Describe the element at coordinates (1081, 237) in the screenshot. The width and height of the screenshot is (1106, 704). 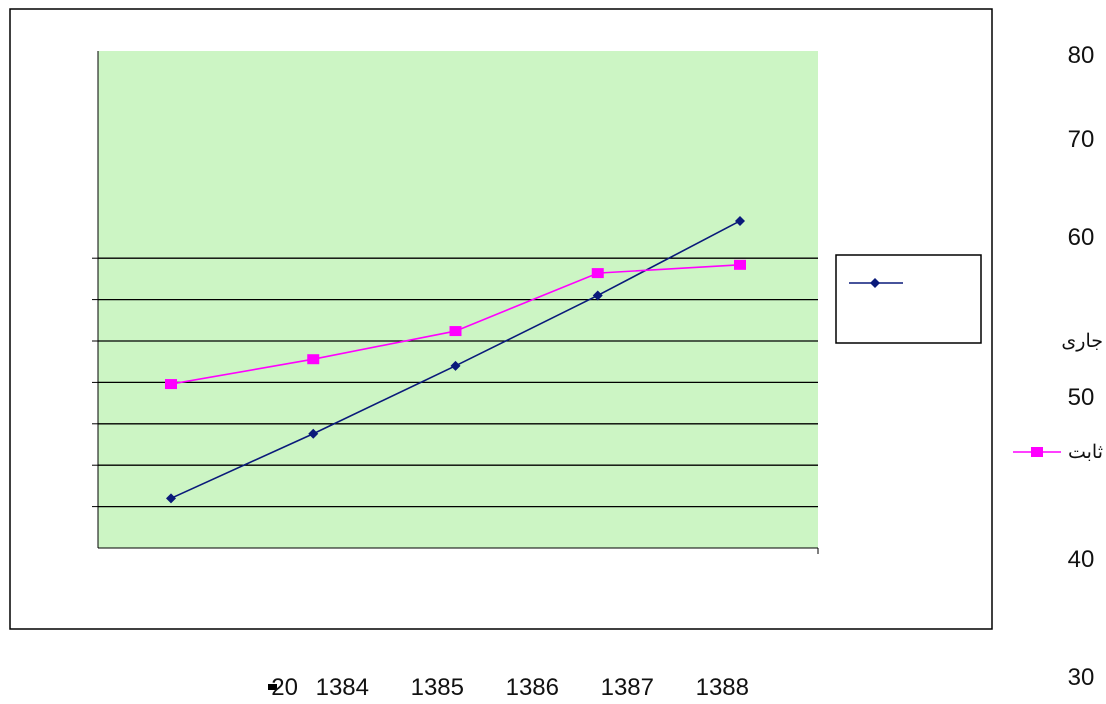
I see `y-tick-label: 60` at that location.